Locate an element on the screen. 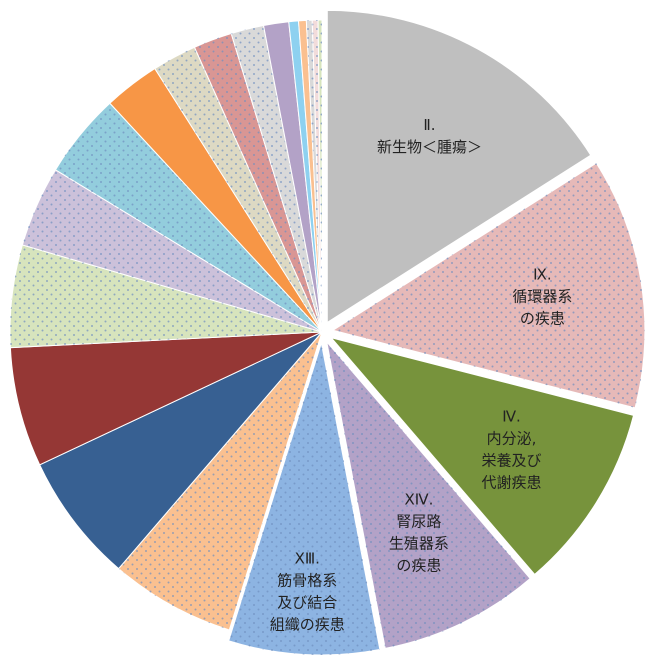 The height and width of the screenshot is (664, 649). slice-label: ⅩⅢ. is located at coordinates (307, 559).